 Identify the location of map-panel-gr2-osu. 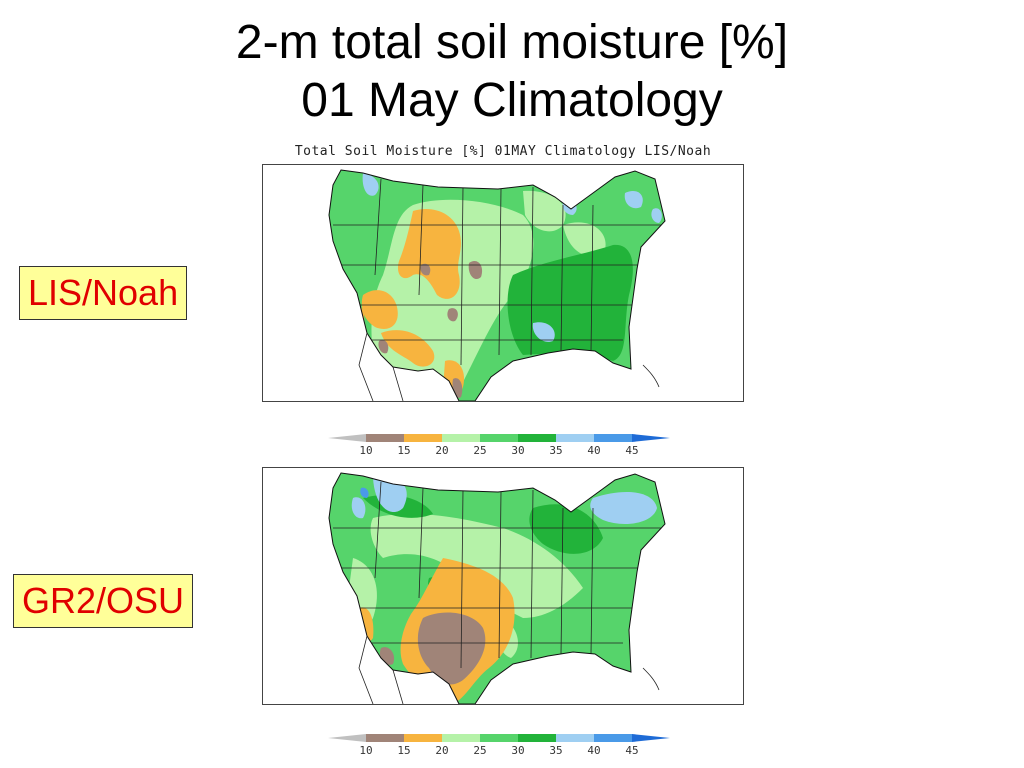
(503, 586).